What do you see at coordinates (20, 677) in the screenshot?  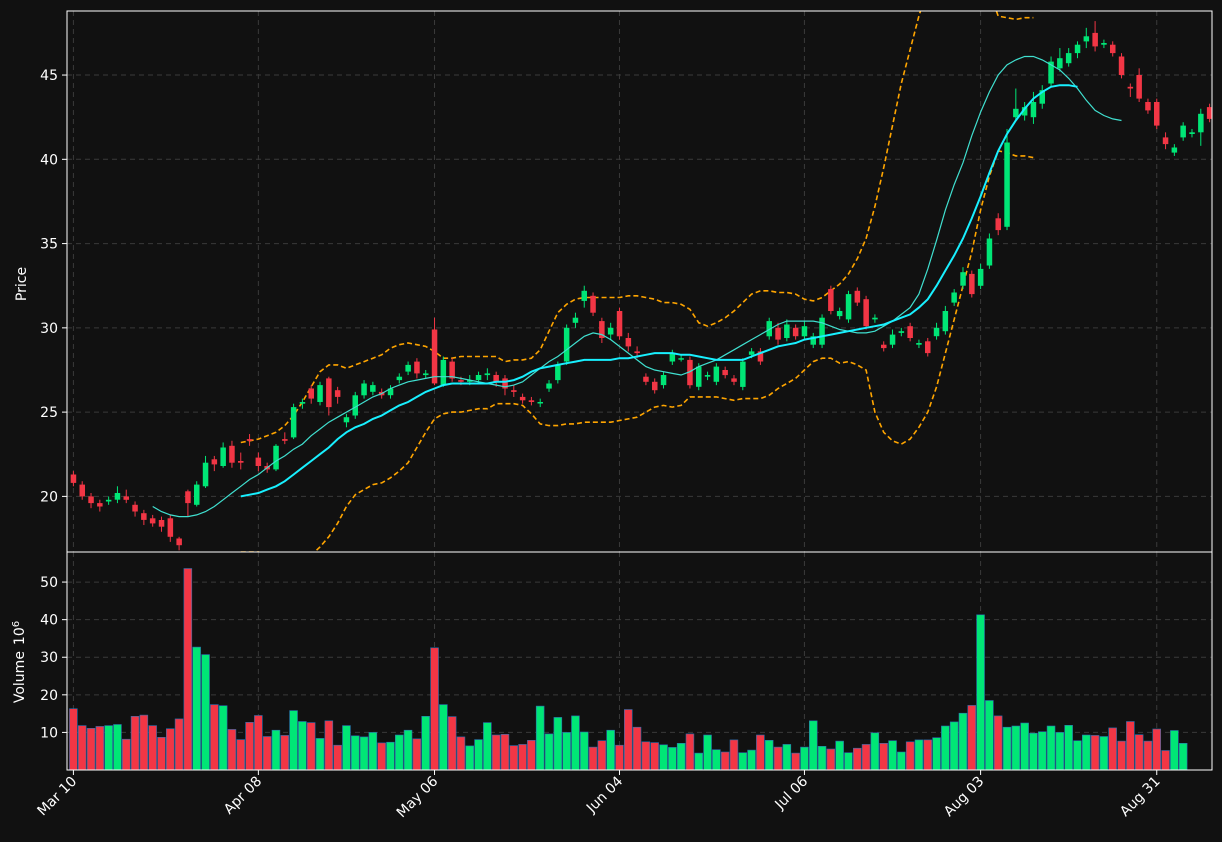 I see `volume-axis-label-text: Volume` at bounding box center [20, 677].